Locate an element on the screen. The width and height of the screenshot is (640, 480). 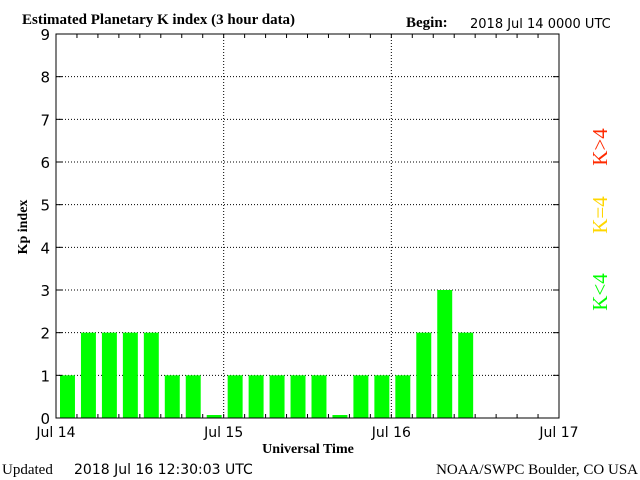
legend-equal: K=4 is located at coordinates (600, 215).